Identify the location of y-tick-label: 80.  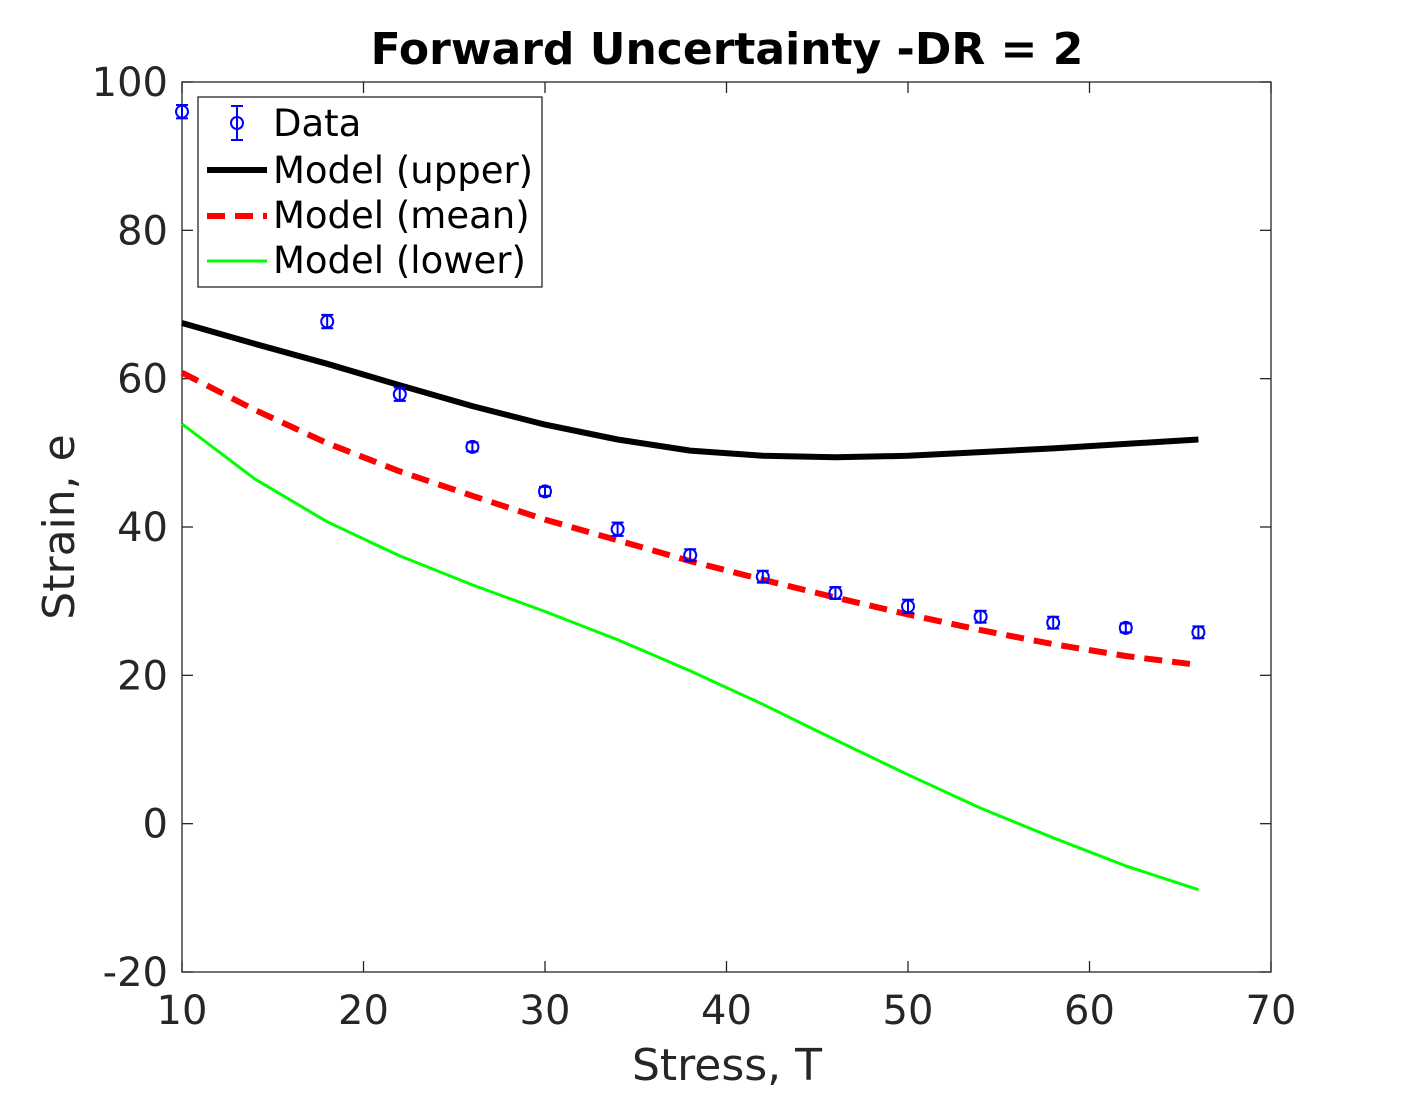
(142, 231).